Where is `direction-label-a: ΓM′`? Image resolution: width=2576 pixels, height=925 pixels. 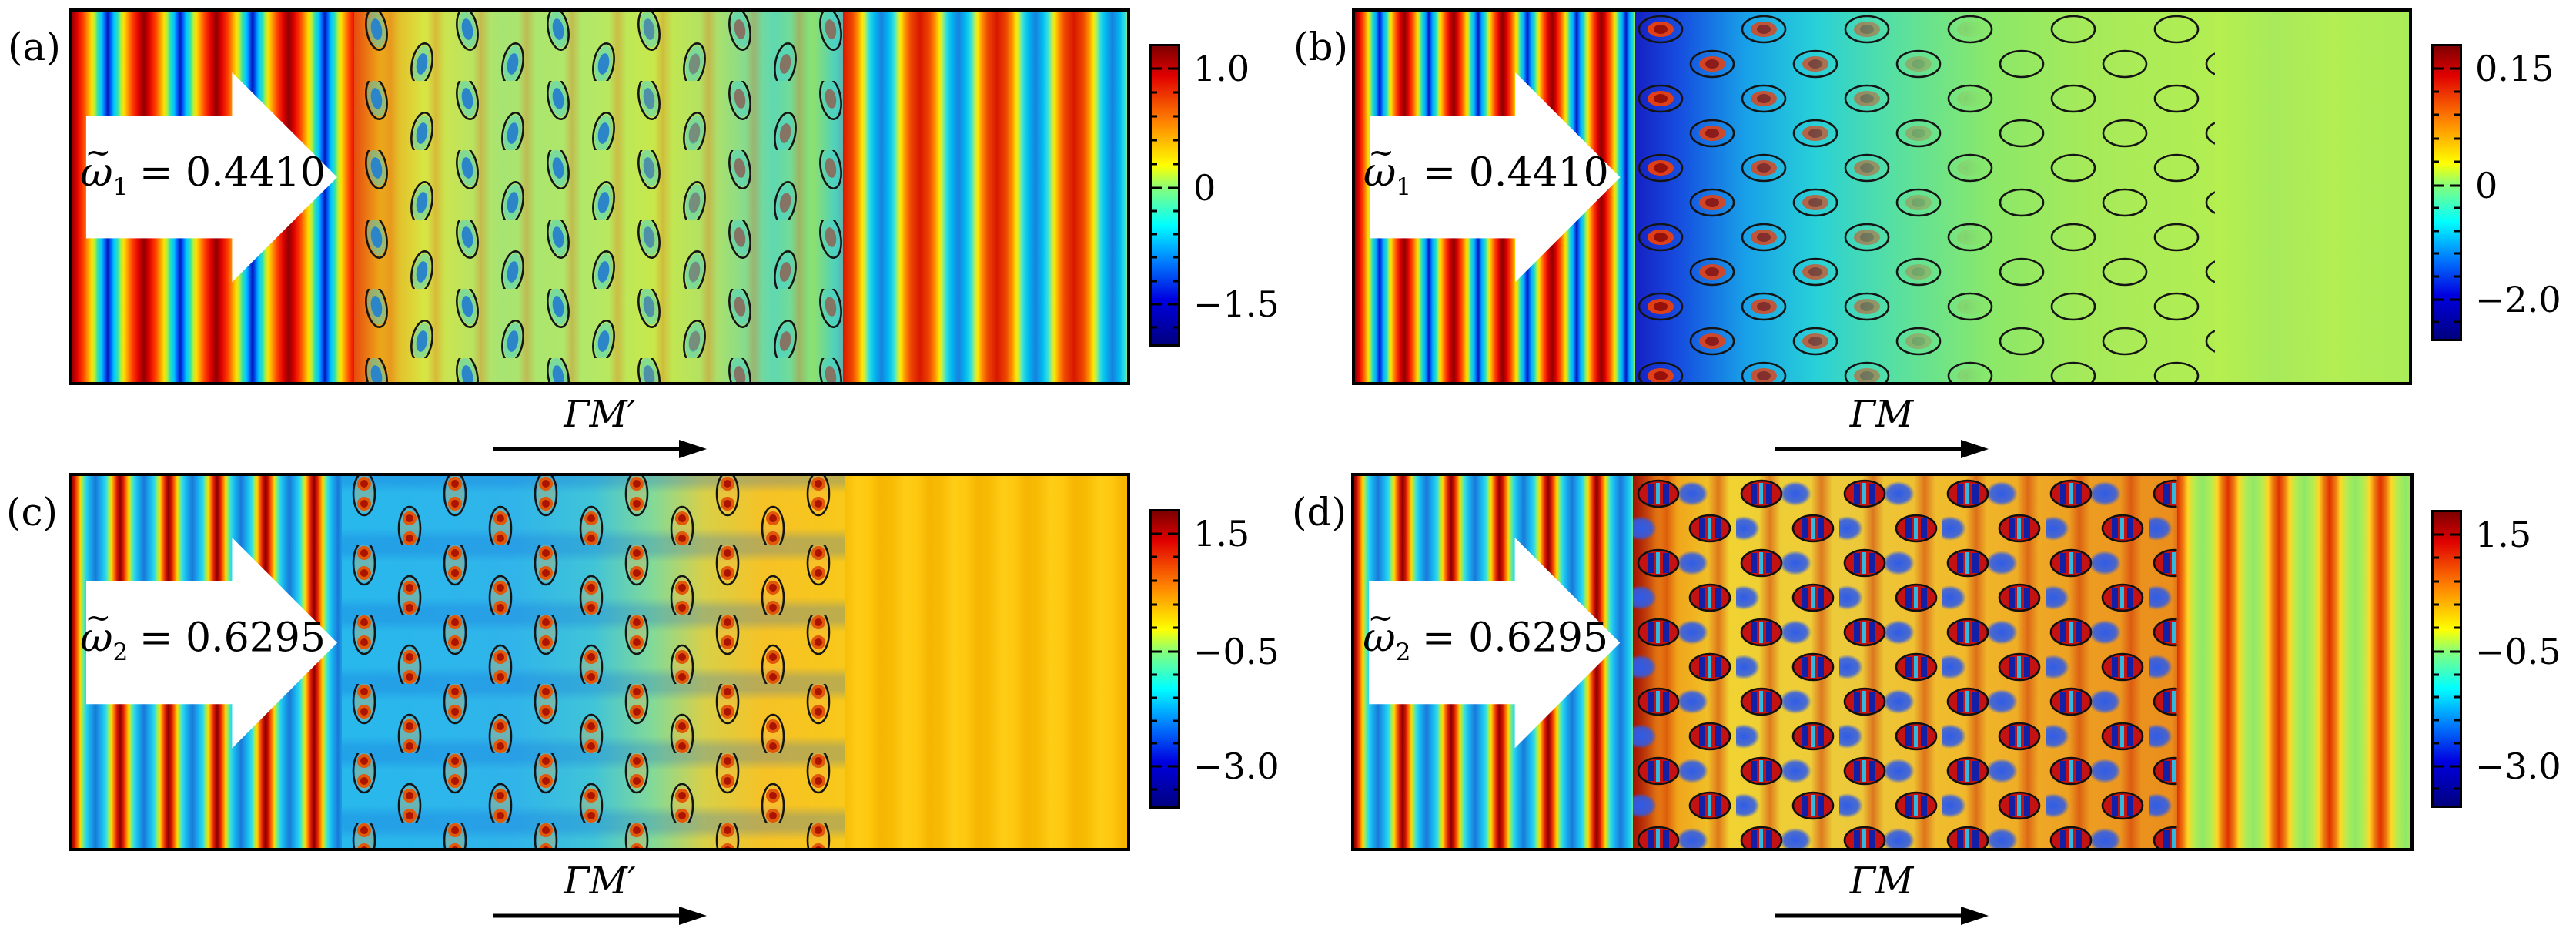 direction-label-a: ΓM′ is located at coordinates (600, 426).